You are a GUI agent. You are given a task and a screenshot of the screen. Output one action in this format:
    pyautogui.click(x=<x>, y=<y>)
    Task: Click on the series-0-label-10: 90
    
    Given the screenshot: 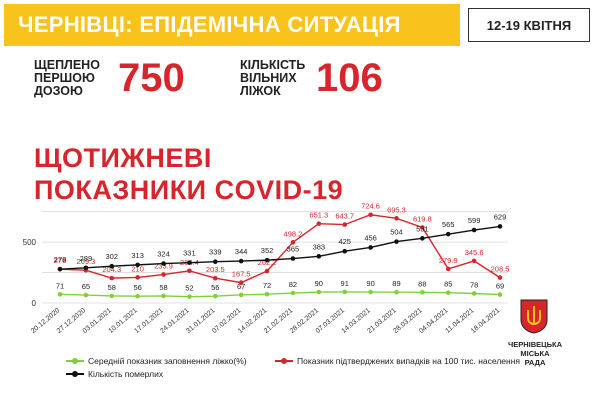 What is the action you would take?
    pyautogui.click(x=319, y=283)
    